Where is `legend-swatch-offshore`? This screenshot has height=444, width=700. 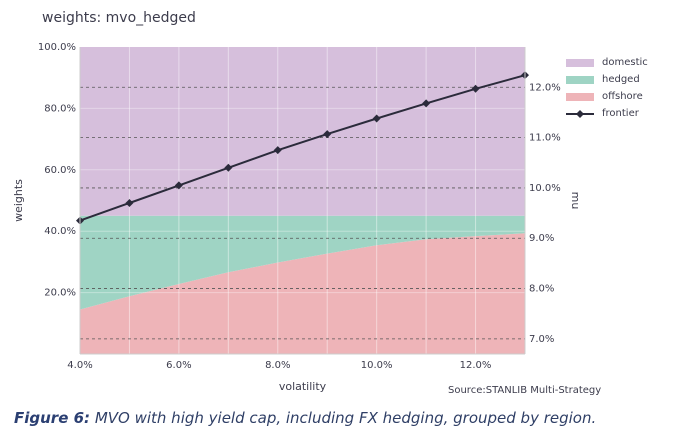 legend-swatch-offshore is located at coordinates (580, 96).